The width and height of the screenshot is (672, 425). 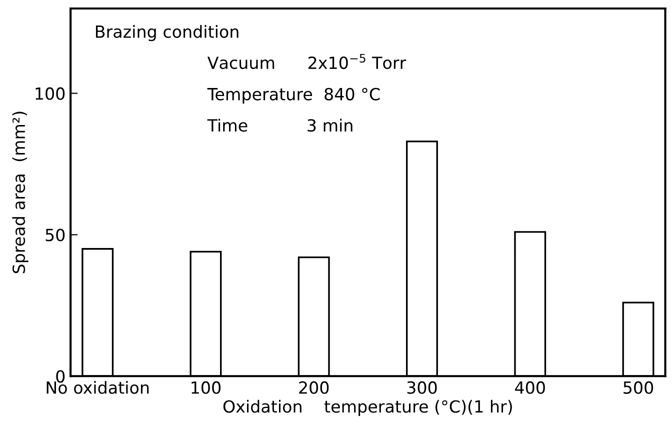 What do you see at coordinates (639, 387) in the screenshot?
I see `x-tick-label: 500` at bounding box center [639, 387].